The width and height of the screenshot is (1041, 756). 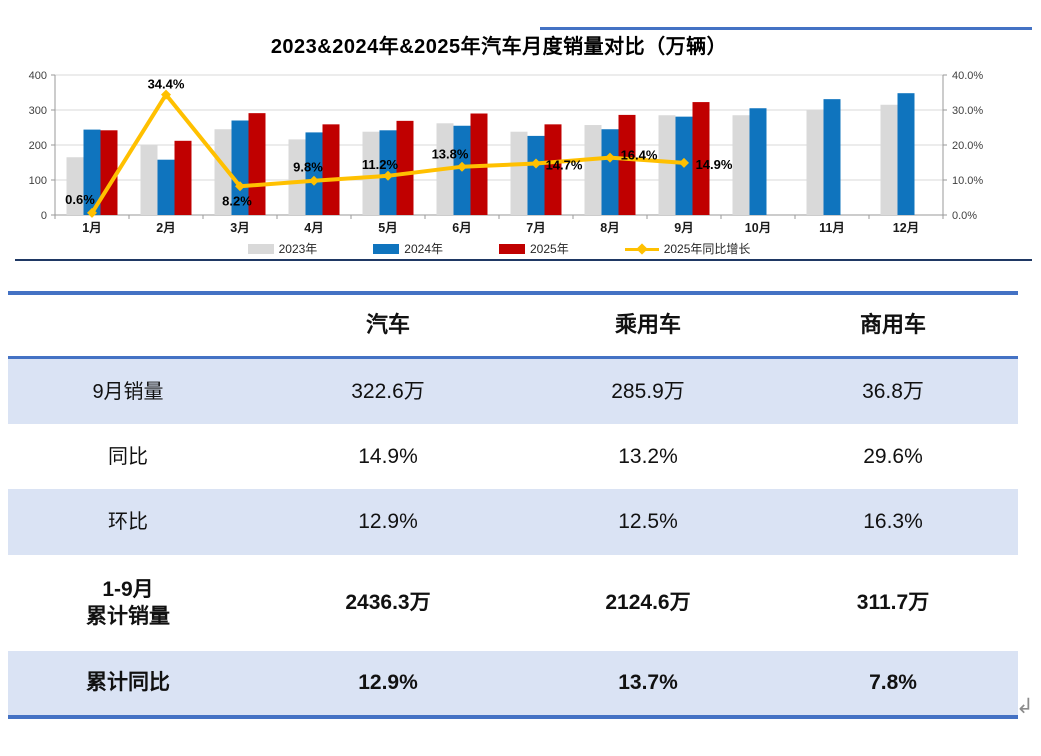 I want to click on chart-legend: 2023年 2024年 2025年 2025年同比增长, so click(x=499, y=248).